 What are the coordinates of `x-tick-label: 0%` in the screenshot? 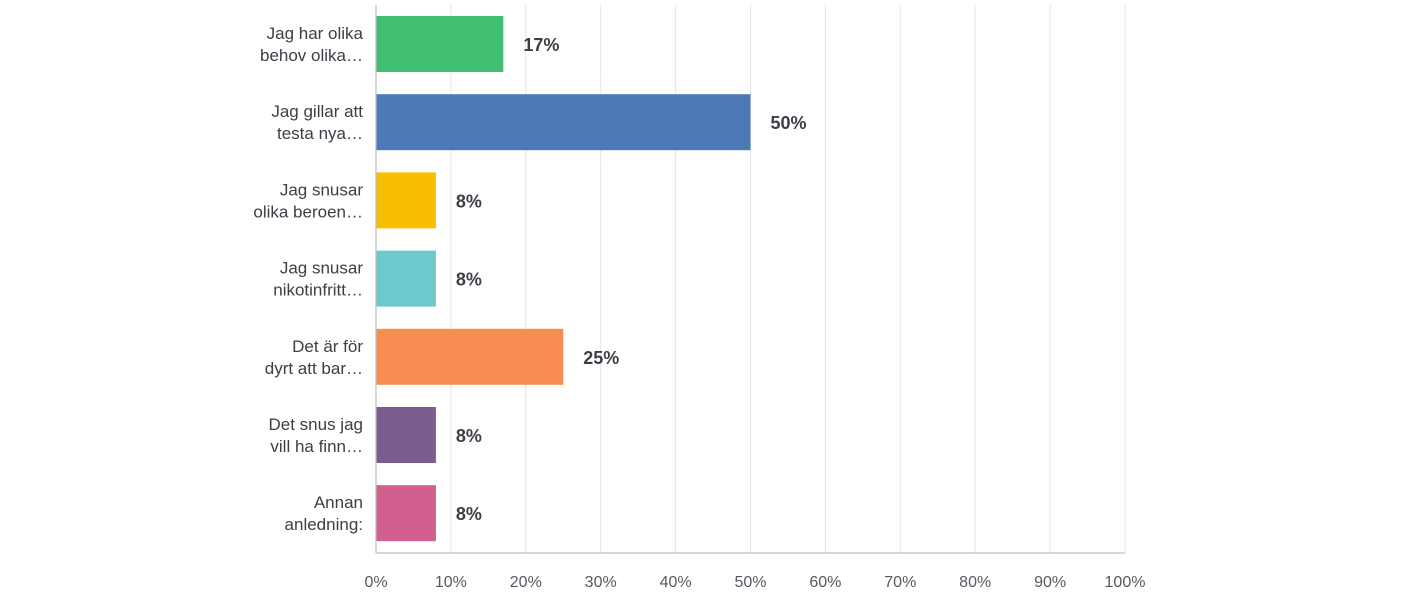 It's located at (375, 582).